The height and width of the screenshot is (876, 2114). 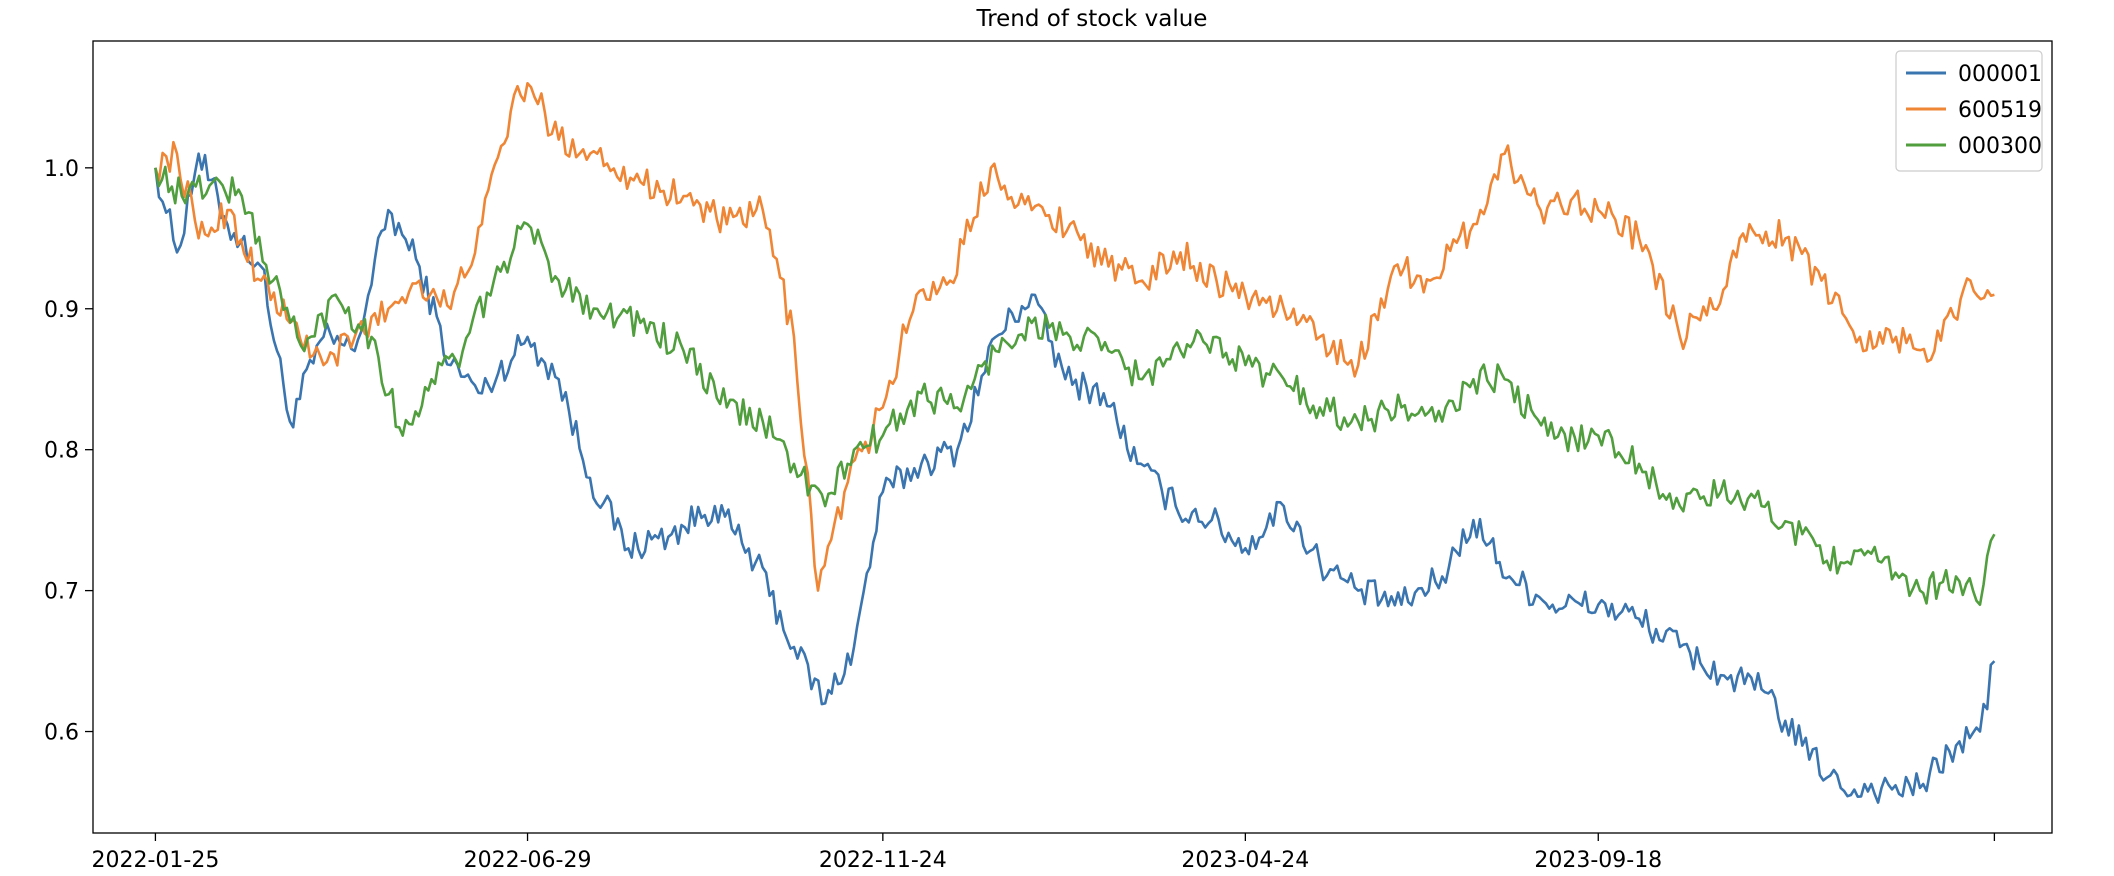 I want to click on x-tick-label: 2022-06-29, so click(x=528, y=860).